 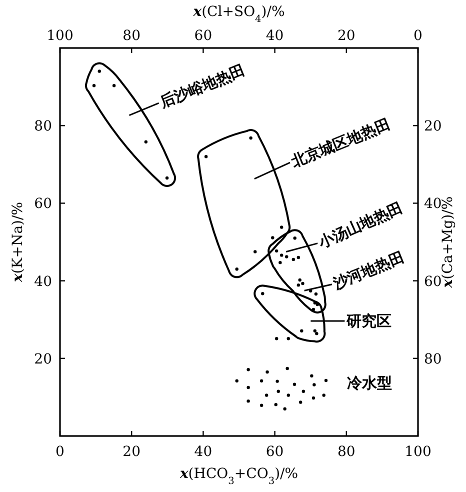 What do you see at coordinates (418, 36) in the screenshot?
I see `x2-tick-label: 0` at bounding box center [418, 36].